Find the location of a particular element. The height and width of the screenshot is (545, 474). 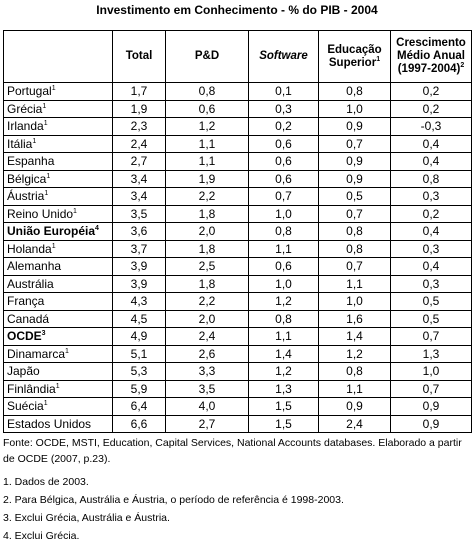

country-cell: Estados Unidos is located at coordinates (58, 423).